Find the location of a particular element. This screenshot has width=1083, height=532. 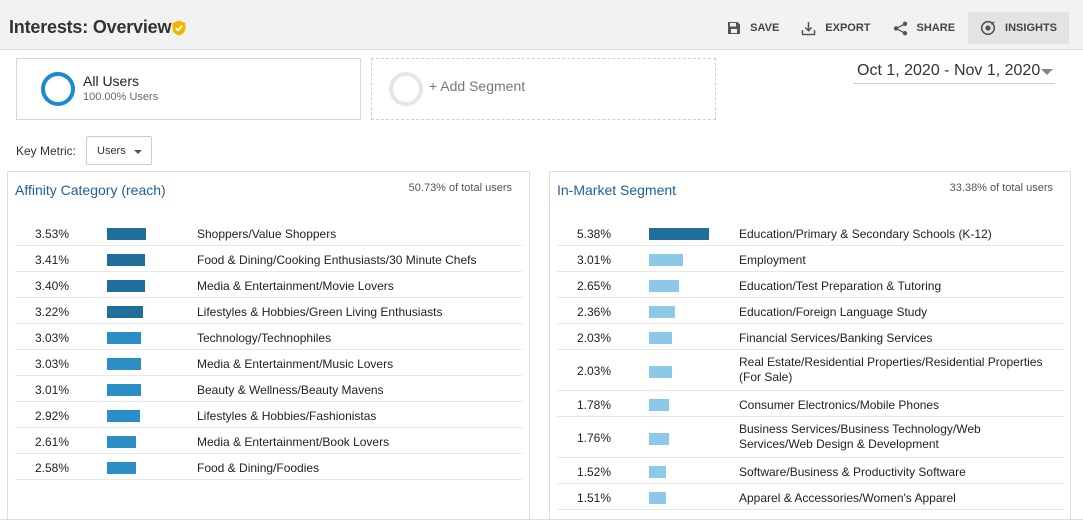

affinity-row: 2.61% Media & Entertainment/Book Lovers is located at coordinates (268, 441).